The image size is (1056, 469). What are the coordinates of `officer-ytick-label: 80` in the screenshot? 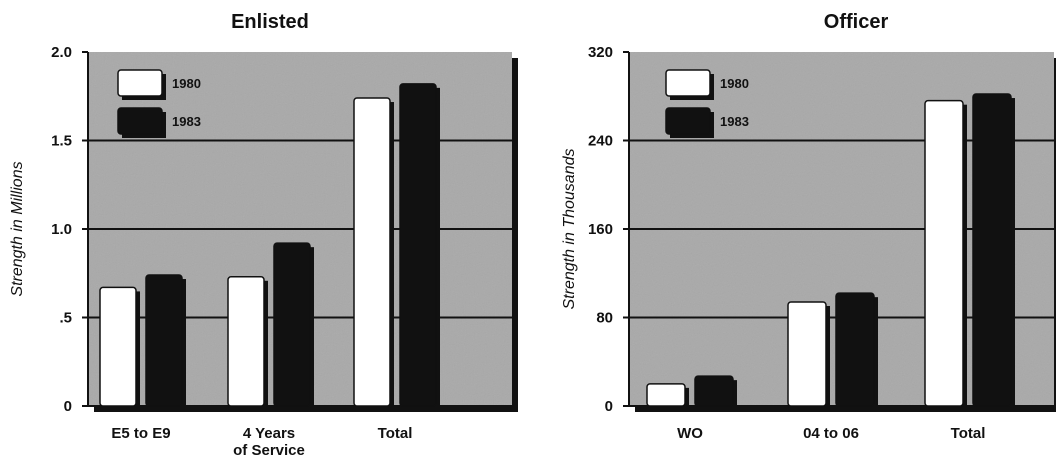 It's located at (604, 318).